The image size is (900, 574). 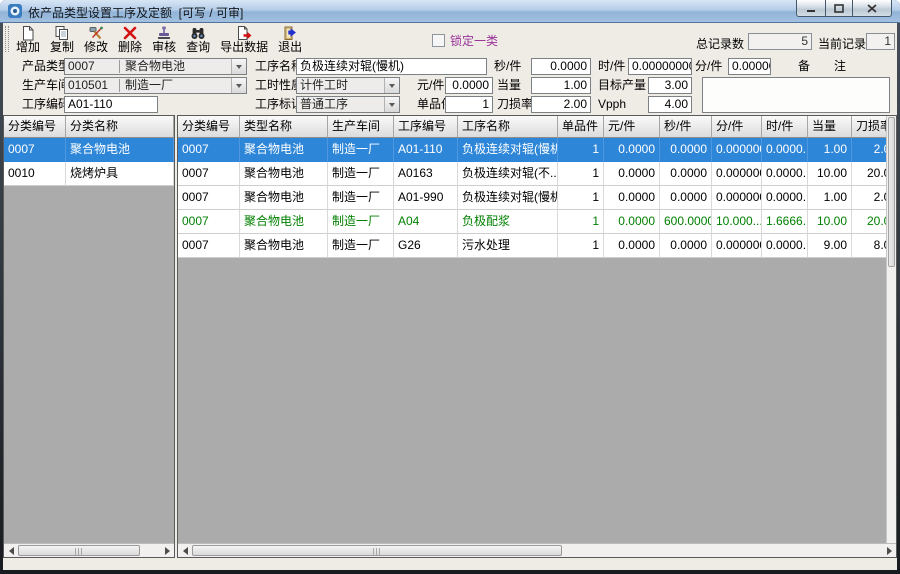 I want to click on column-header: 分/件, so click(x=737, y=127).